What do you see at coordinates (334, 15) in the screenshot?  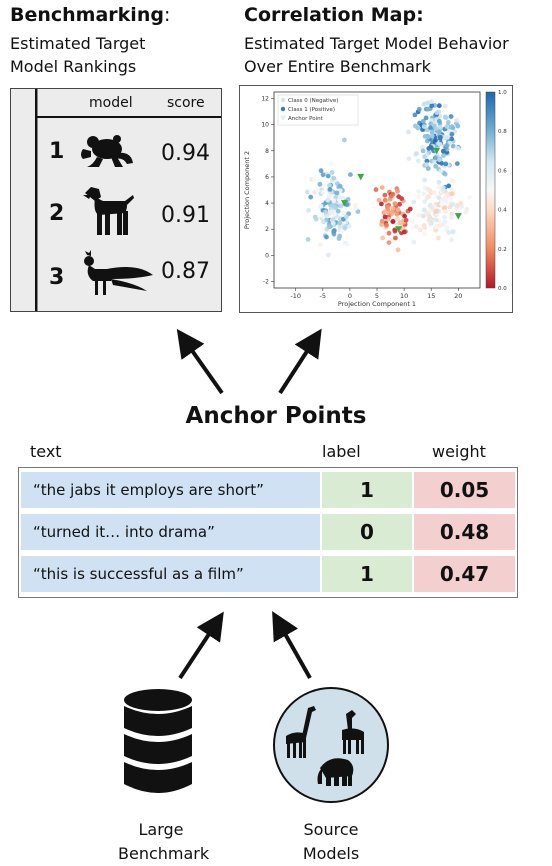 I see `correlation-title: Correlation Map:` at bounding box center [334, 15].